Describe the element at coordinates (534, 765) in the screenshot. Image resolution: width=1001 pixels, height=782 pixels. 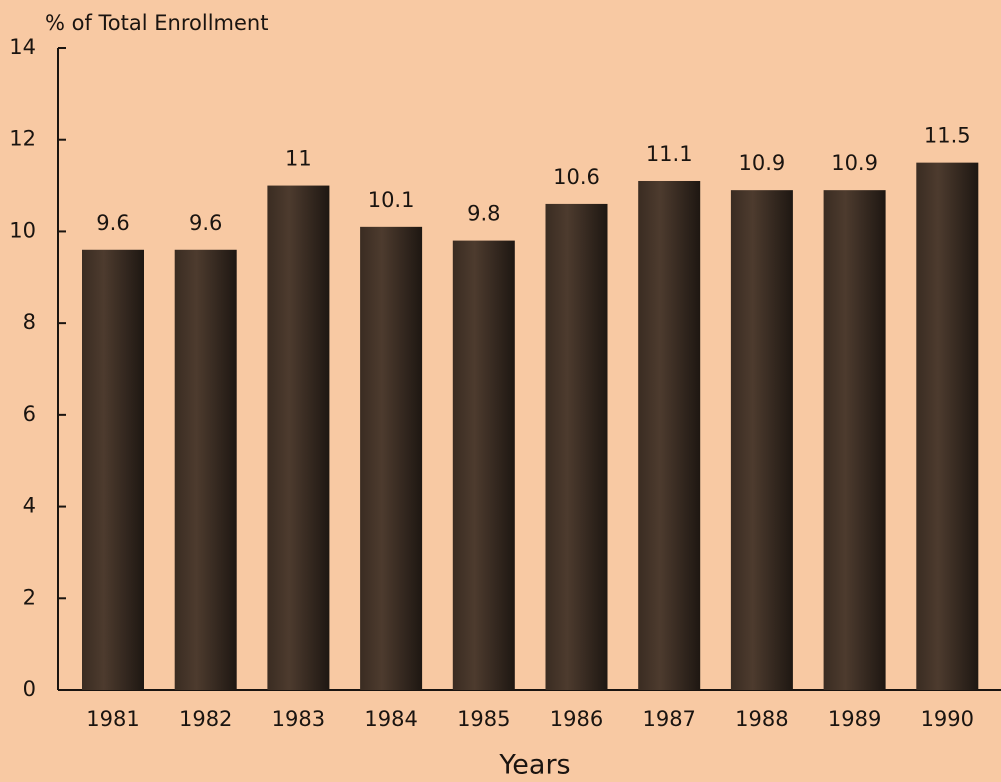
I see `x-axis-label: Years` at that location.